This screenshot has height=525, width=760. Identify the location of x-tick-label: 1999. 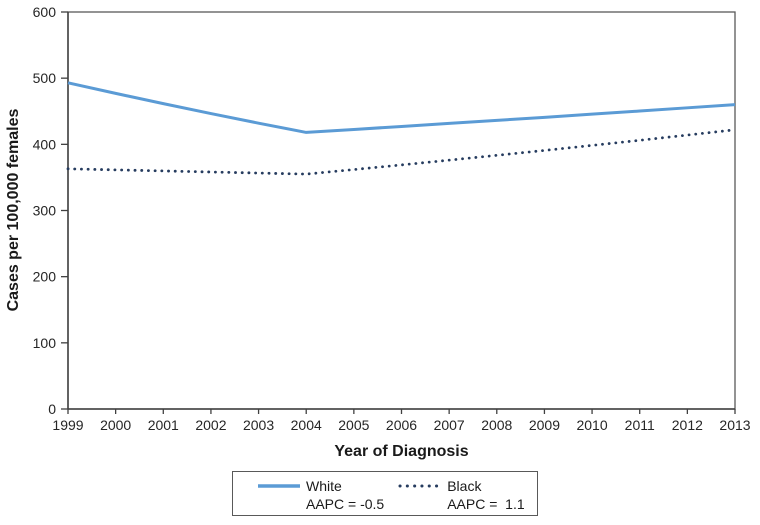
(67, 425).